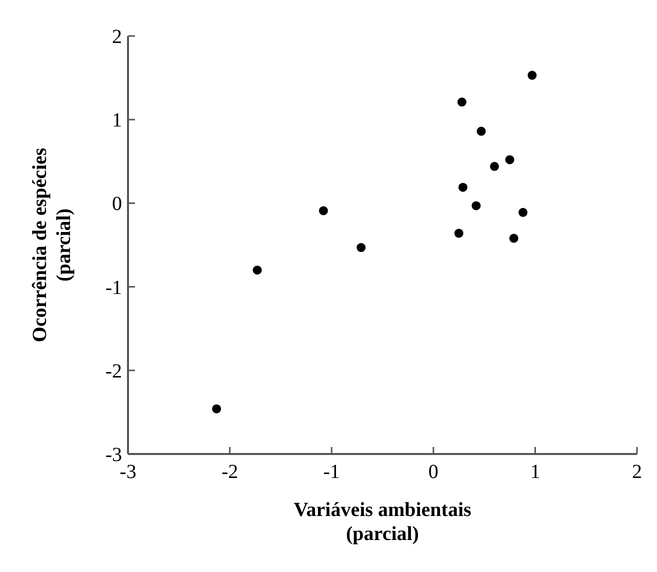 This screenshot has height=572, width=657. What do you see at coordinates (117, 204) in the screenshot?
I see `y-tick-label: 0` at bounding box center [117, 204].